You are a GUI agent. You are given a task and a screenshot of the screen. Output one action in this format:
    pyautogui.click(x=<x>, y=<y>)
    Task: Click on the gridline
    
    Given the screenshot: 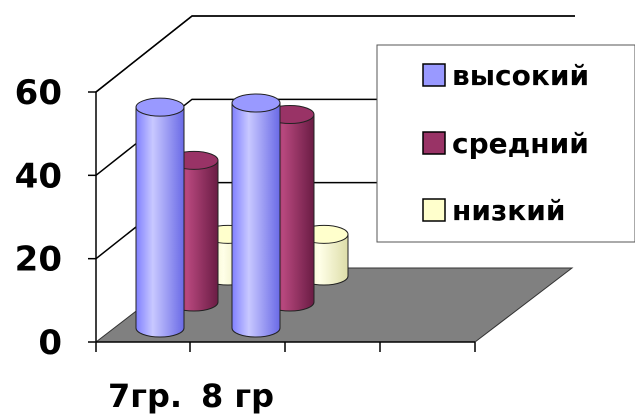 What is the action you would take?
    pyautogui.click(x=335, y=54)
    